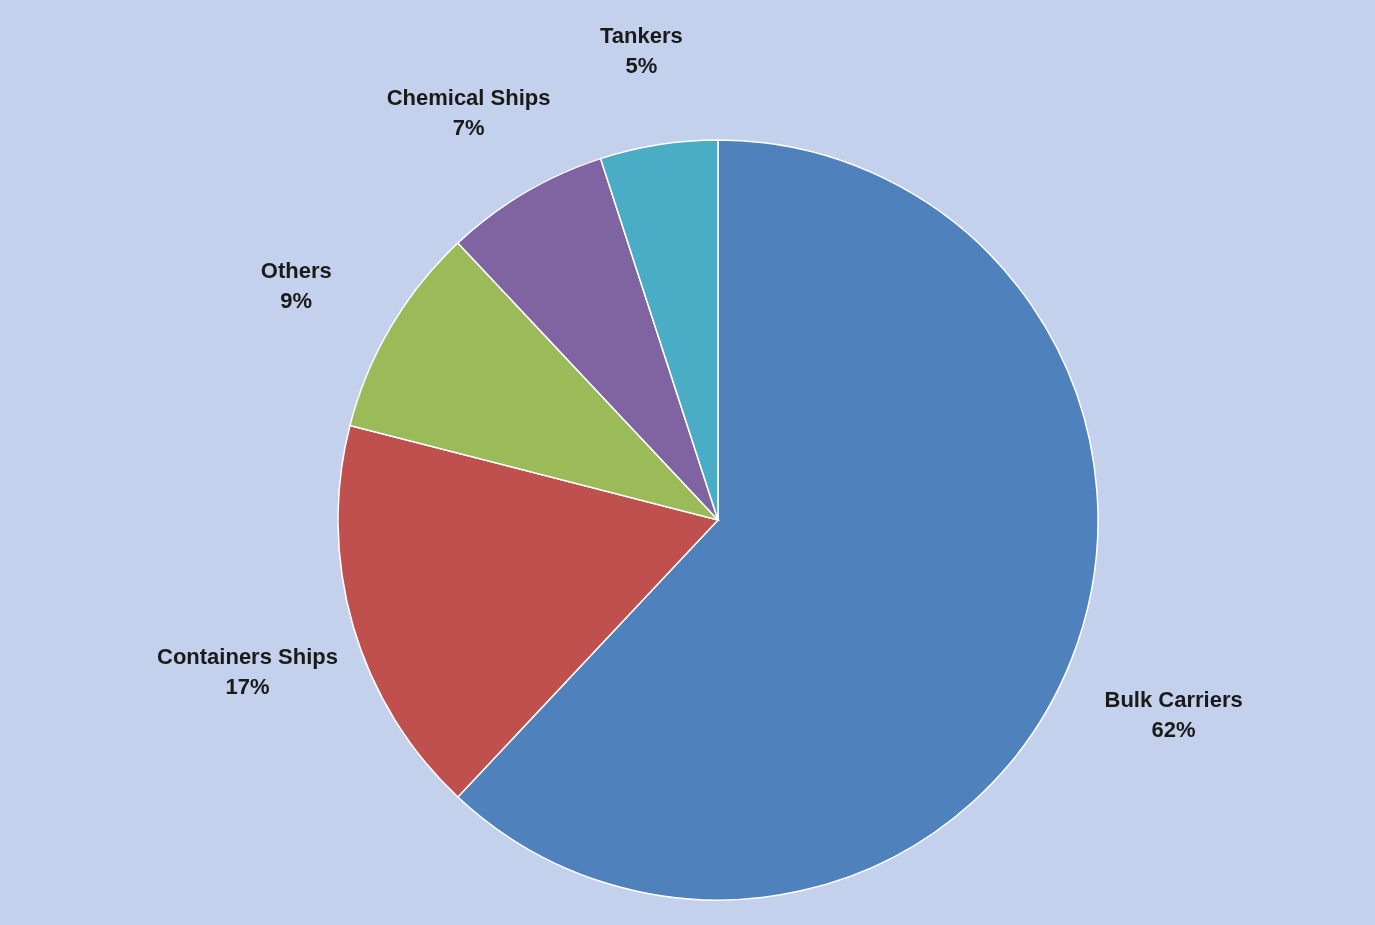  Describe the element at coordinates (247, 656) in the screenshot. I see `slice-label: Containers Ships` at that location.